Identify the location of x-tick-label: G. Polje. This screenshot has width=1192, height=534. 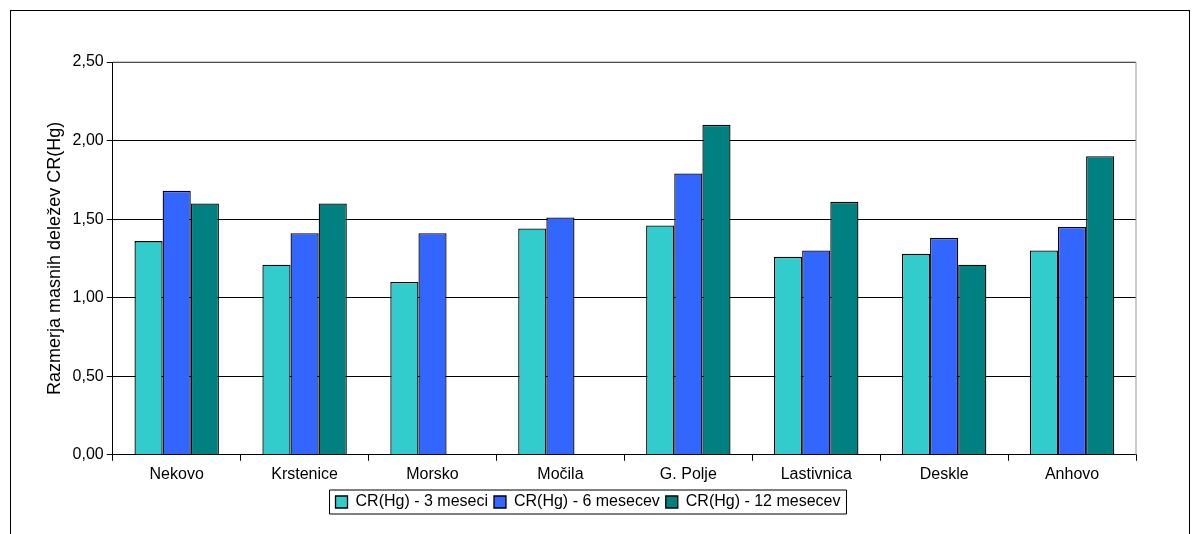
(688, 473).